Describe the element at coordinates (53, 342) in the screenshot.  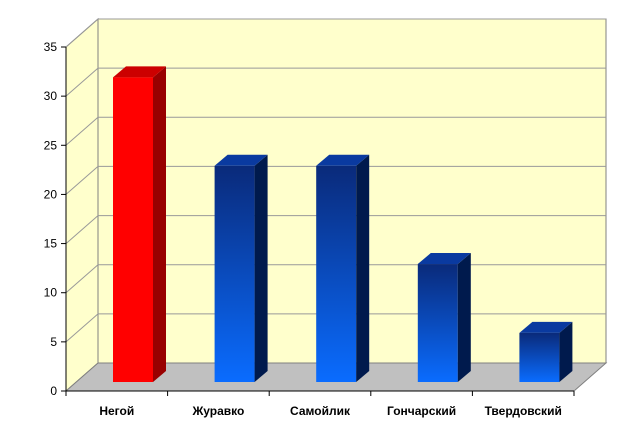
I see `y-tick-label: 5` at that location.